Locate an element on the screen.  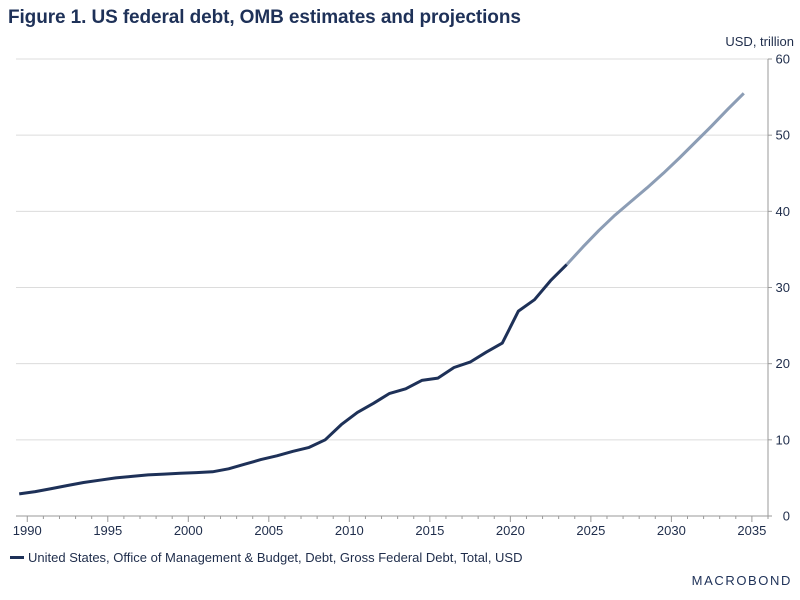
x-tick-label: 2020 is located at coordinates (510, 530).